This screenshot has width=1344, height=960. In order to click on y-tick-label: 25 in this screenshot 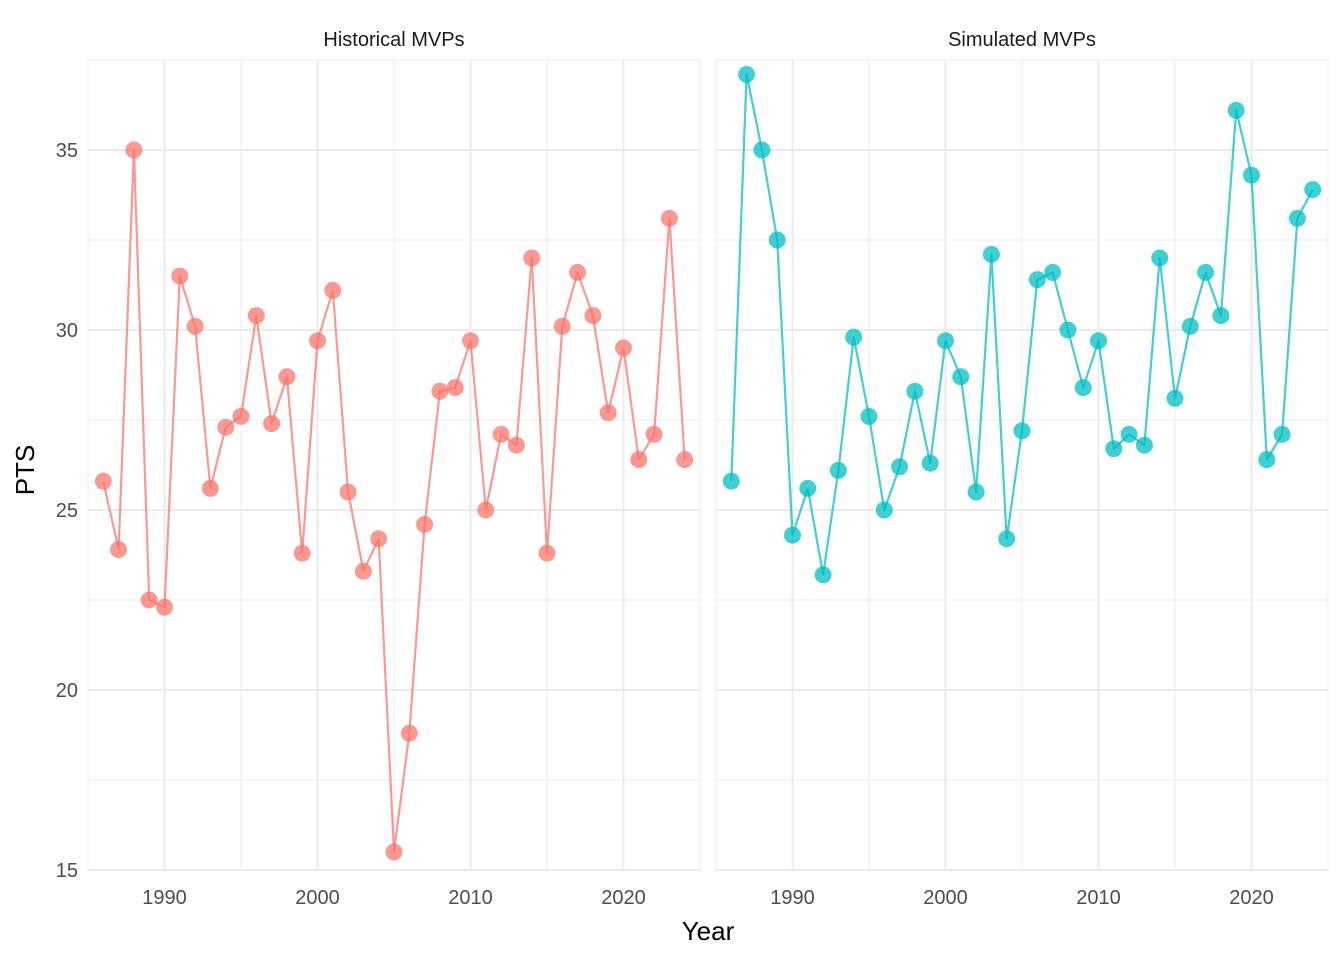, I will do `click(67, 511)`.